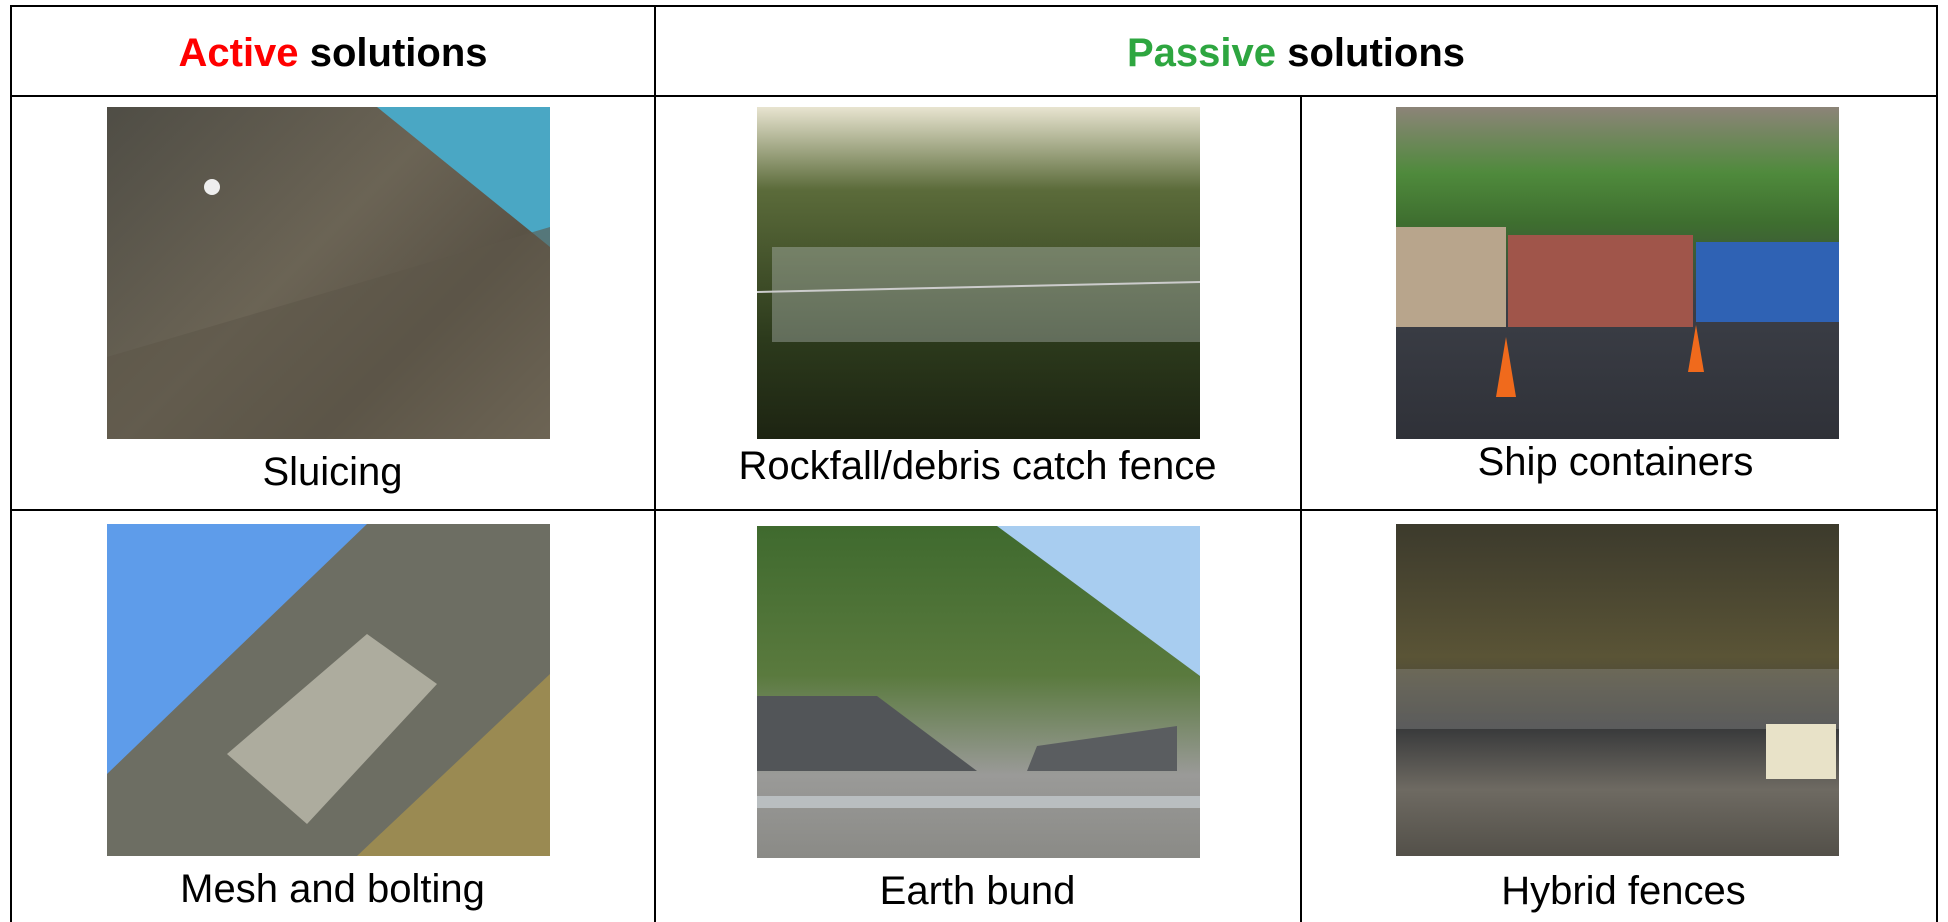 Image resolution: width=1948 pixels, height=922 pixels. Describe the element at coordinates (332, 472) in the screenshot. I see `caption: Sluicing` at that location.